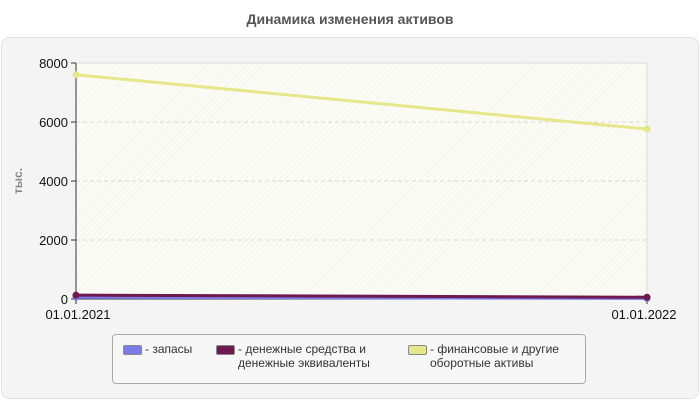 The height and width of the screenshot is (400, 700). Describe the element at coordinates (53, 63) in the screenshot. I see `y-tick-label: 8000` at that location.